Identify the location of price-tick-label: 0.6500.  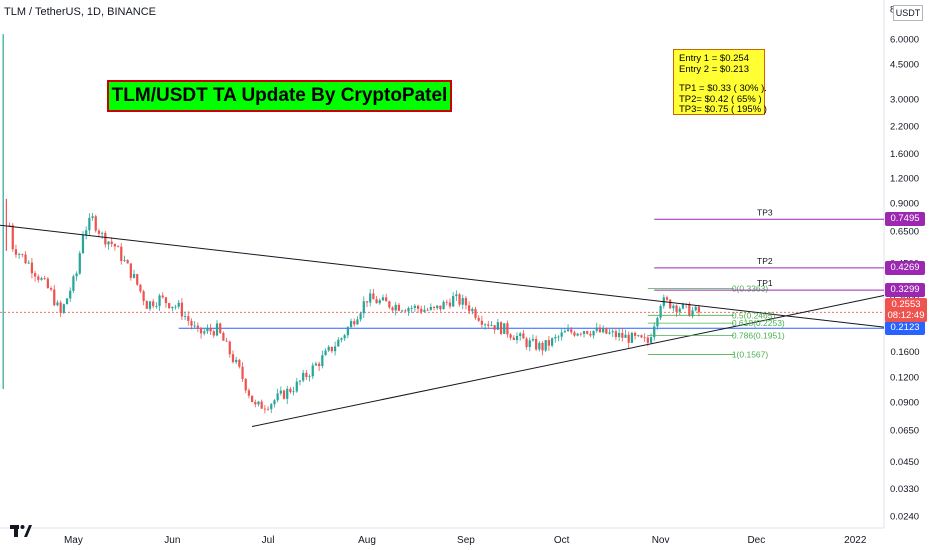
(904, 232).